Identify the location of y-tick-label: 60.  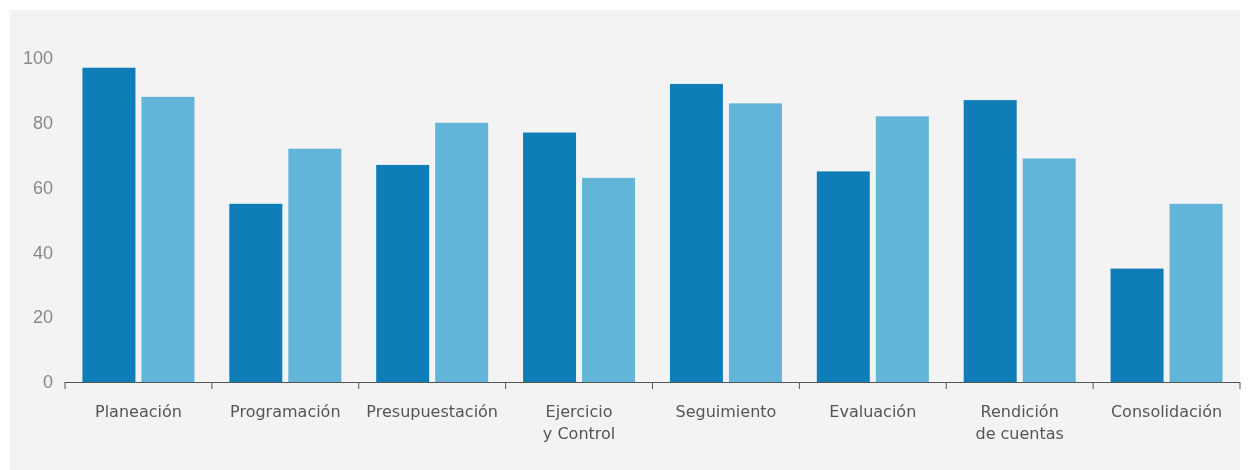
(42, 187).